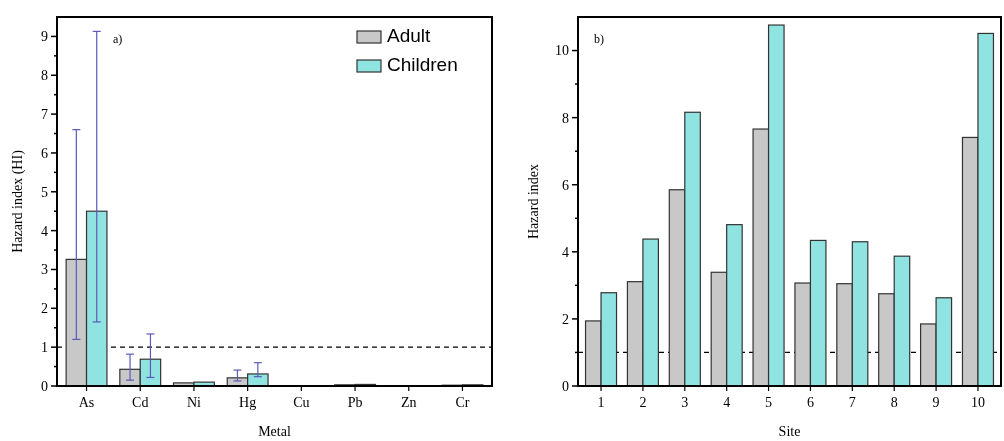  I want to click on legend-label: Adult, so click(409, 35).